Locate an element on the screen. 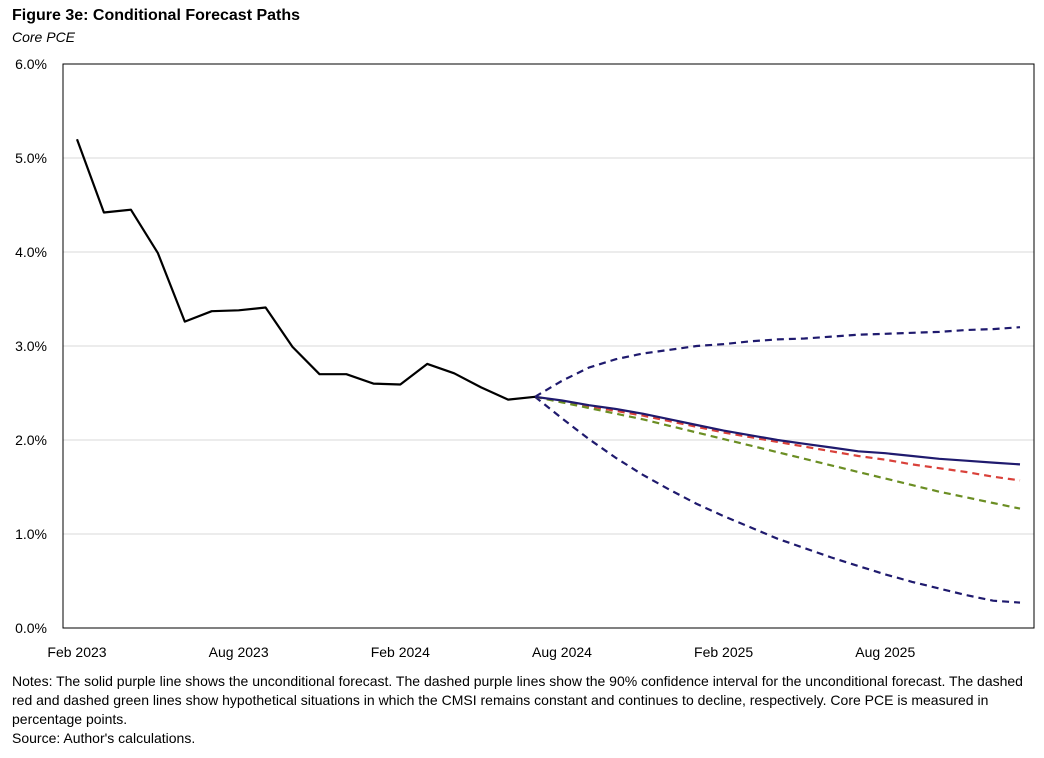 The image size is (1044, 758). chart-subtitle: Core PCE is located at coordinates (44, 37).